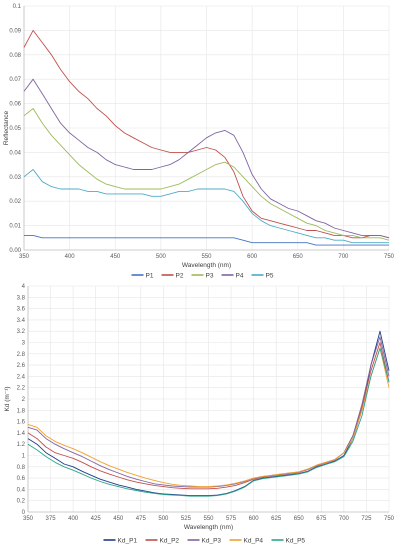  I want to click on chart1-ytick-label: 0.09, so click(15, 31).